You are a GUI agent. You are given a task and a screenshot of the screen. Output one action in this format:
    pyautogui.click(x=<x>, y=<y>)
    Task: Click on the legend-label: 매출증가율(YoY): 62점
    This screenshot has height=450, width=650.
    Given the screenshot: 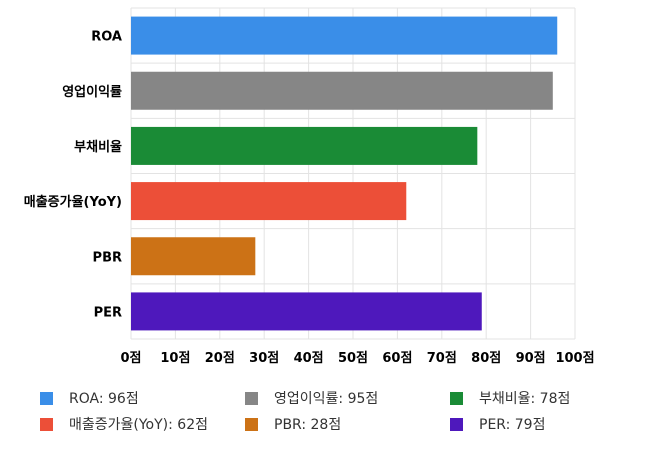 What is the action you would take?
    pyautogui.click(x=138, y=425)
    